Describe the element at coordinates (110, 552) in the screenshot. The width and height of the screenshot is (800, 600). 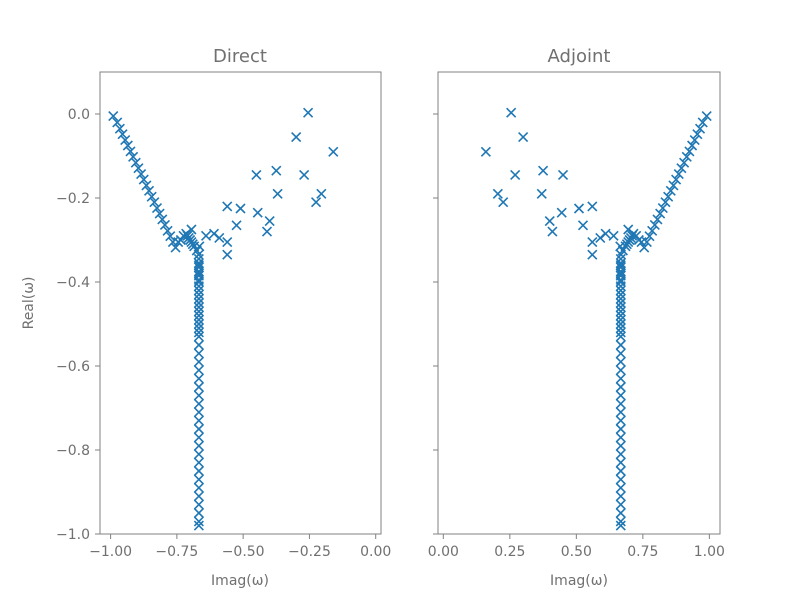
I see `x-tick-label: −1.00` at that location.